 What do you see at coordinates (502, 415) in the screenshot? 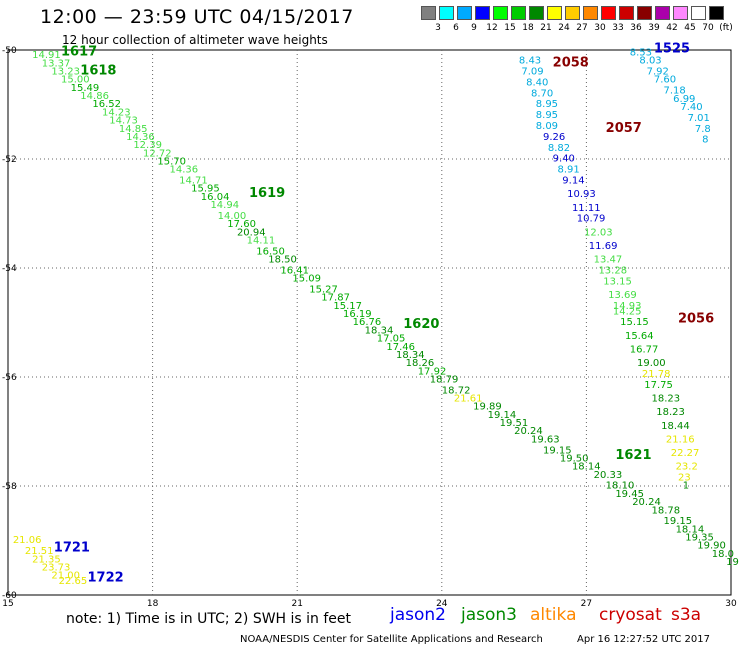
I see `data-label-jason3: 19.14` at bounding box center [502, 415].